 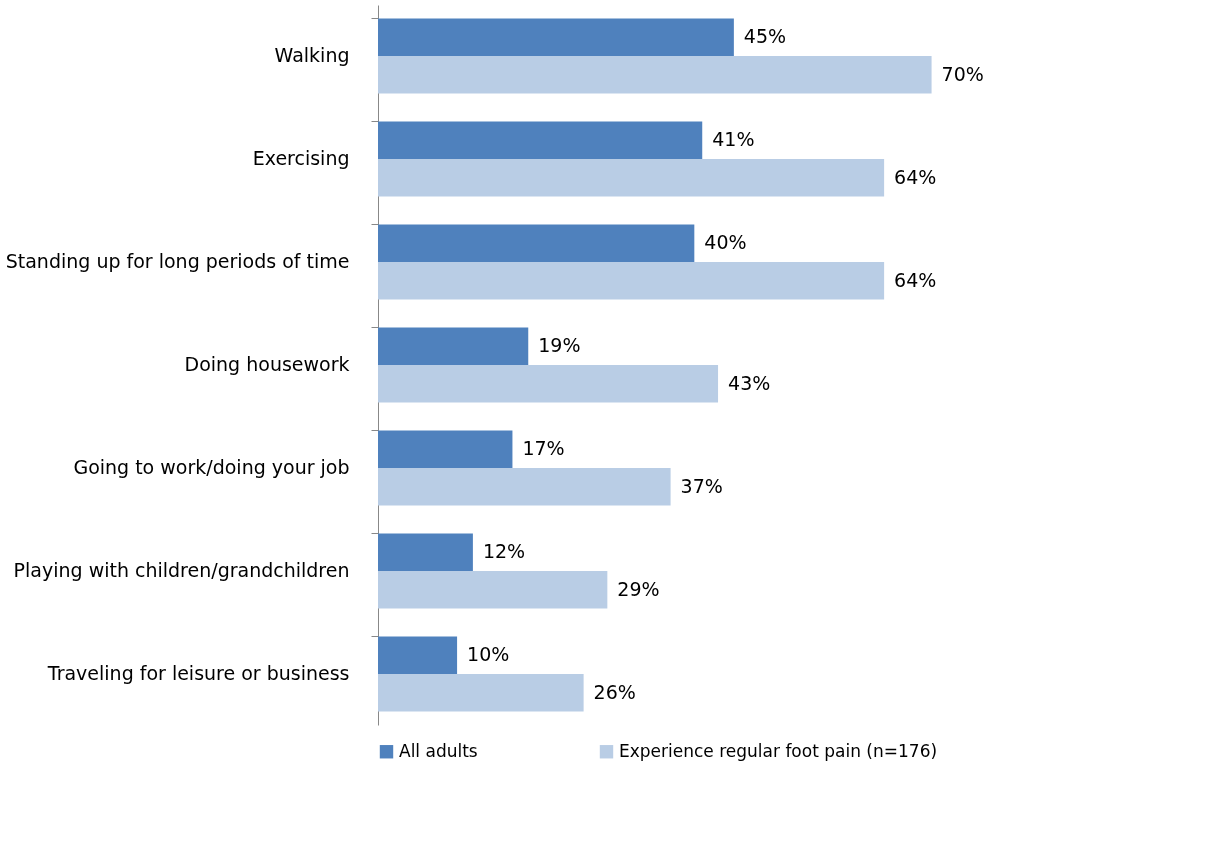 What do you see at coordinates (962, 73) in the screenshot?
I see `data-label: 70%` at bounding box center [962, 73].